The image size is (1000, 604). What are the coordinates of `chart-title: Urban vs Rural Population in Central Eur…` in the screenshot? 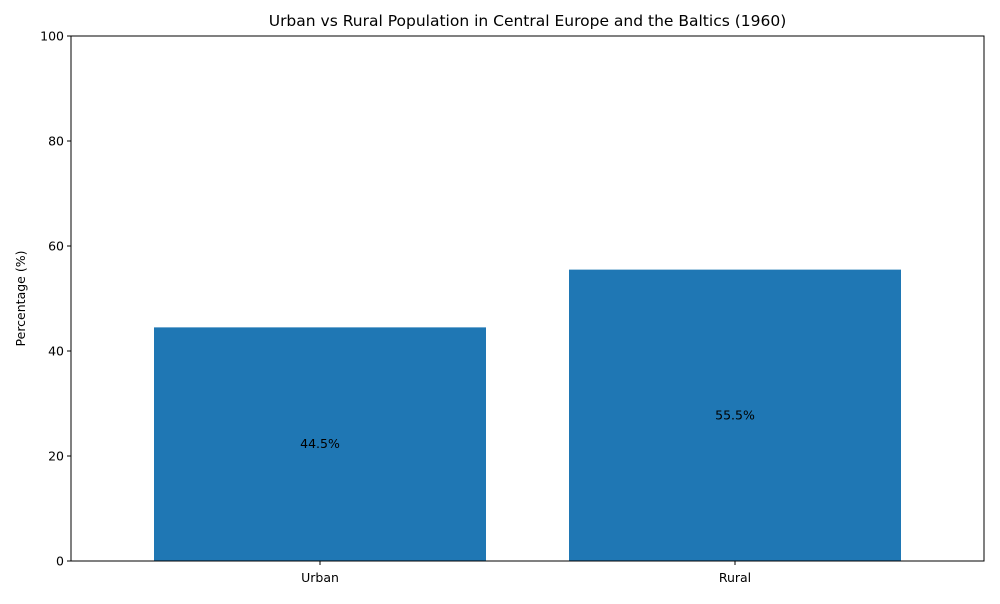 It's located at (528, 21).